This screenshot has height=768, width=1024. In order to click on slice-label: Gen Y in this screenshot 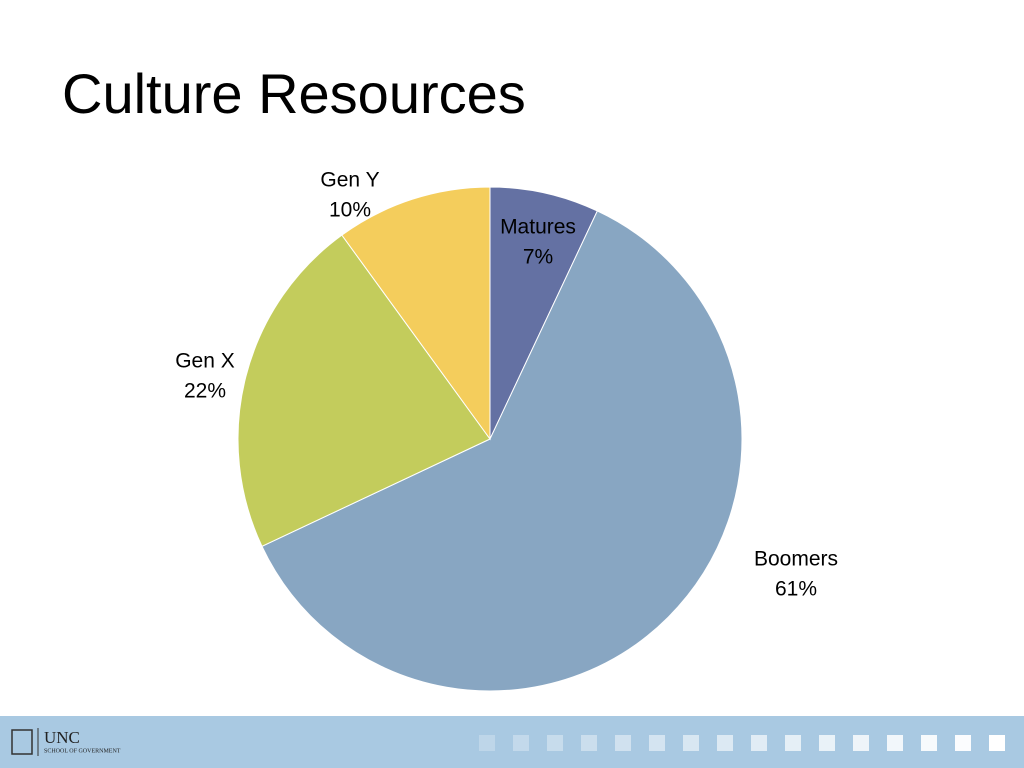, I will do `click(349, 180)`.